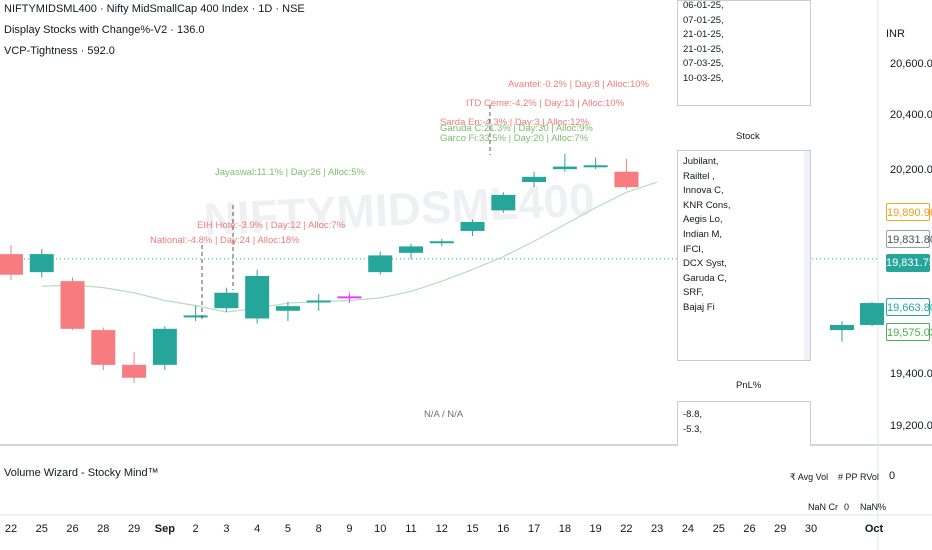 The image size is (932, 550). I want to click on x-tick-label: 17, so click(534, 529).